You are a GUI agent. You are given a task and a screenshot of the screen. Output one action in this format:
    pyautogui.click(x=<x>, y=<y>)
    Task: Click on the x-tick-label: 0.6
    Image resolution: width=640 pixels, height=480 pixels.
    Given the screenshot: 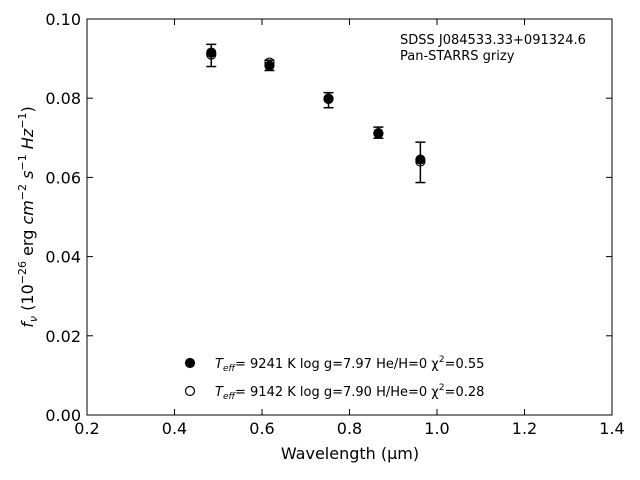 What is the action you would take?
    pyautogui.click(x=261, y=428)
    